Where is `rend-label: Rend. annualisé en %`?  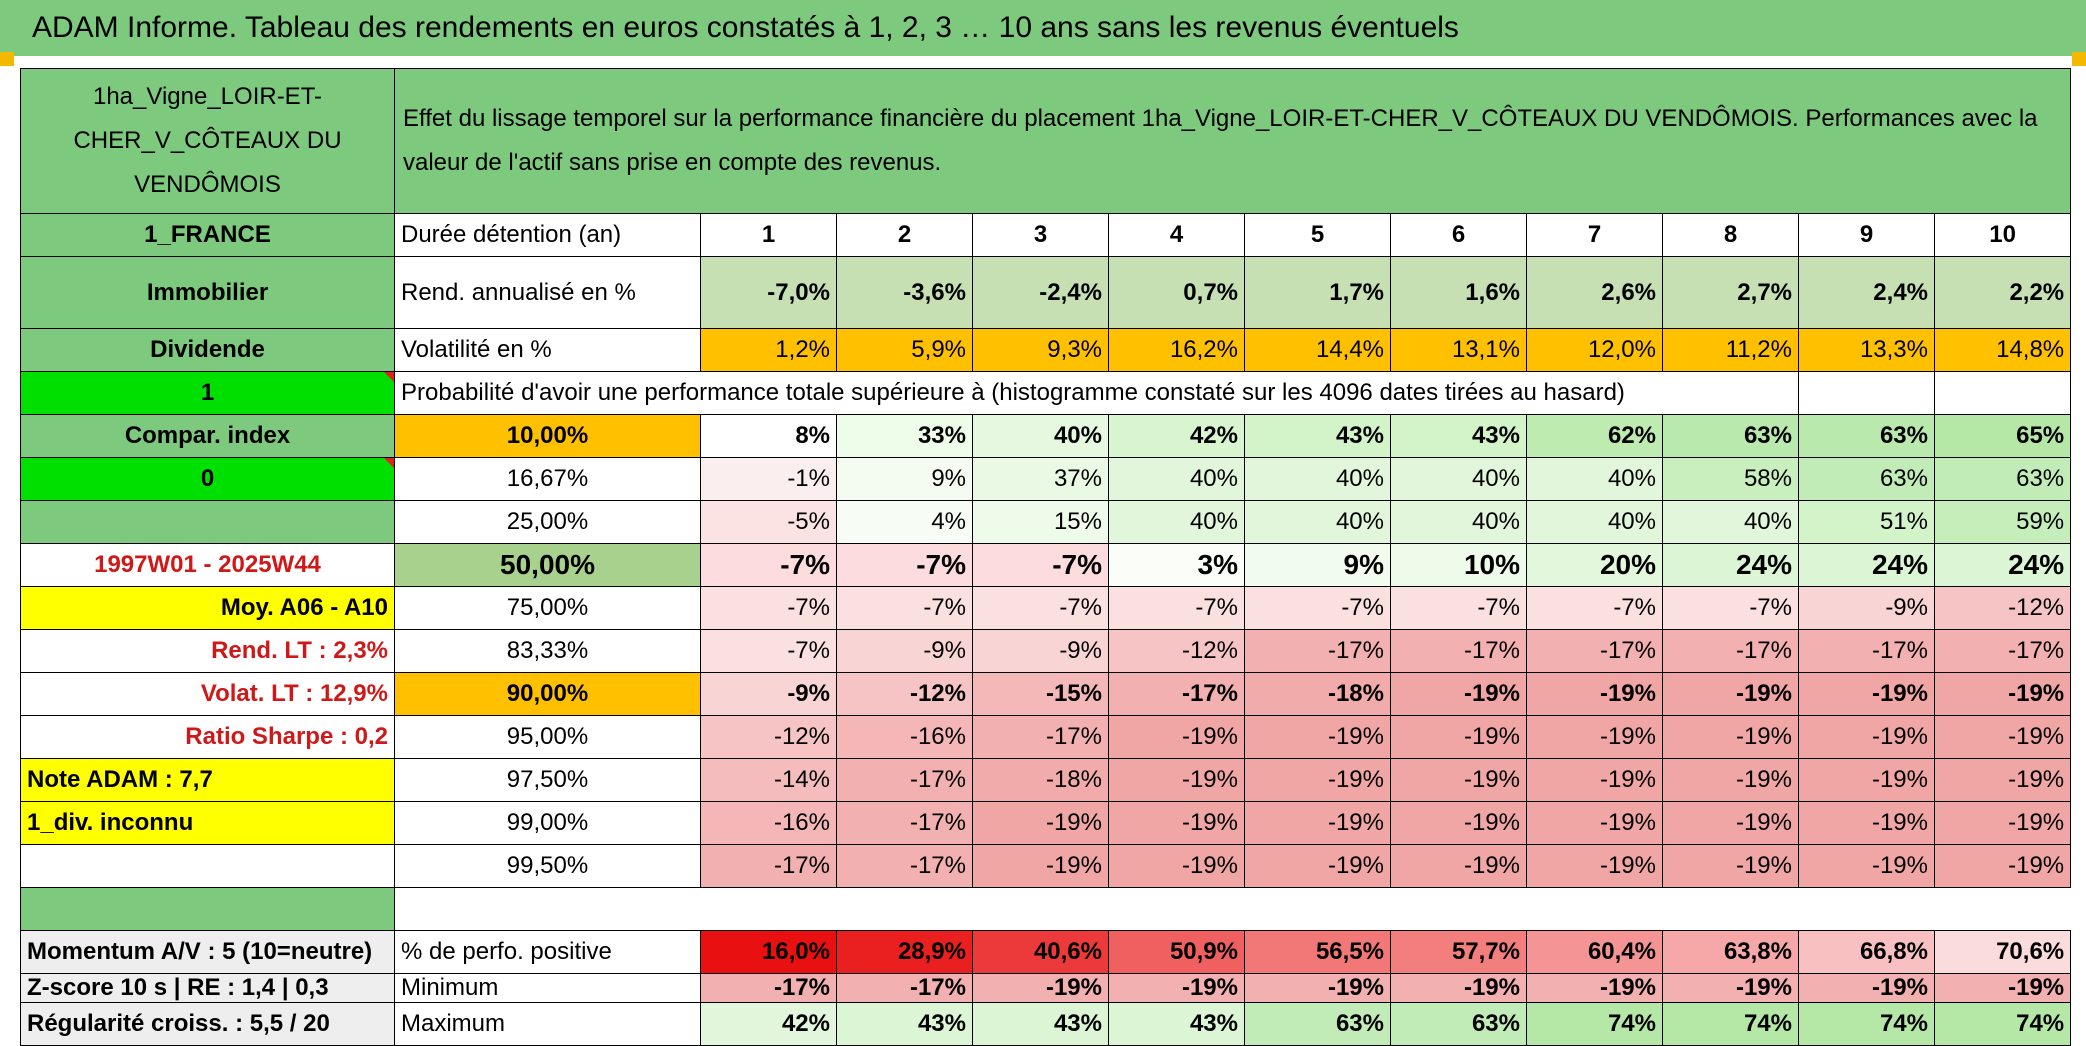
rend-label: Rend. annualisé en % is located at coordinates (547, 292).